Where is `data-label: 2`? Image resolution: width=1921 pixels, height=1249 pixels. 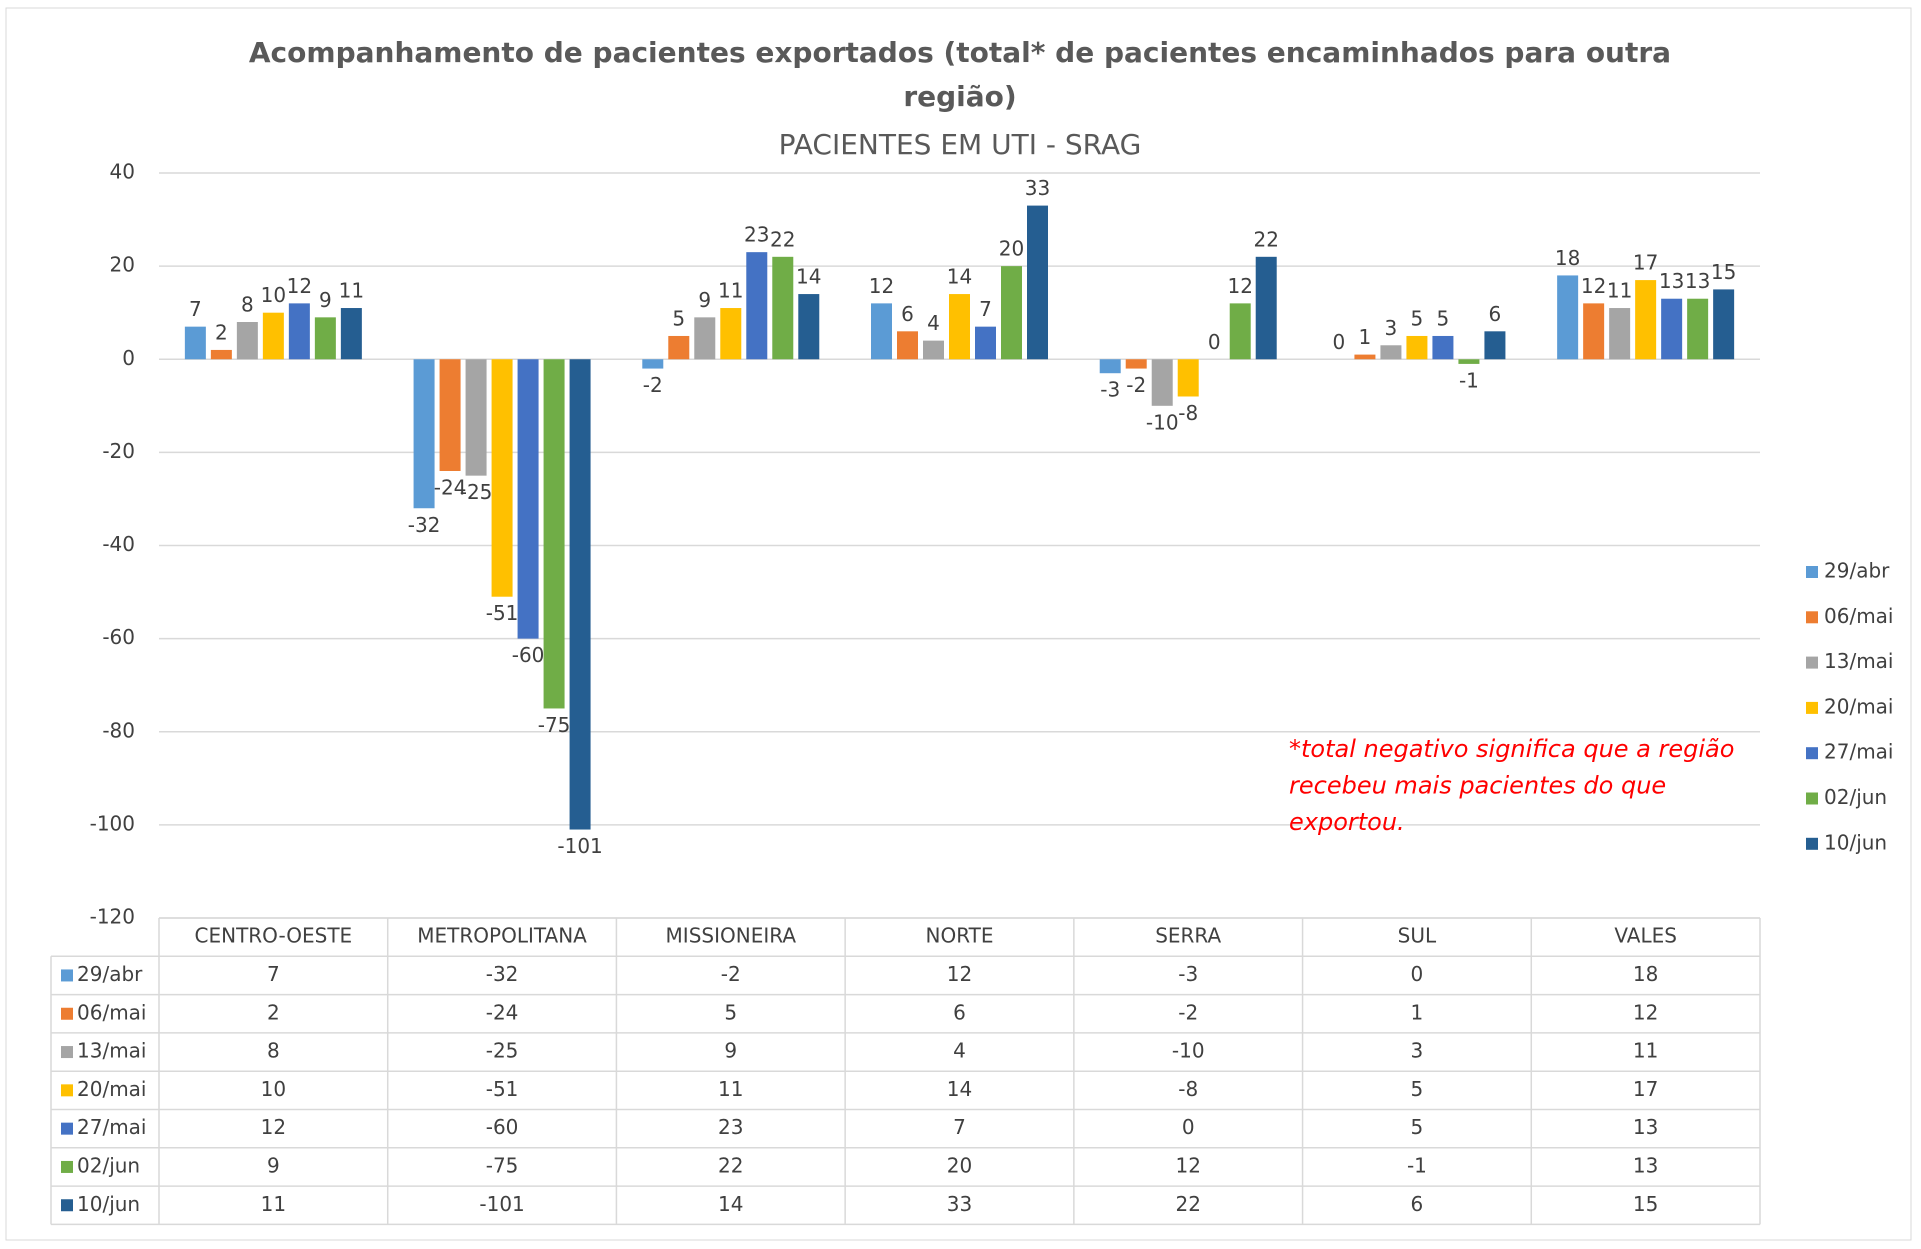 data-label: 2 is located at coordinates (221, 332).